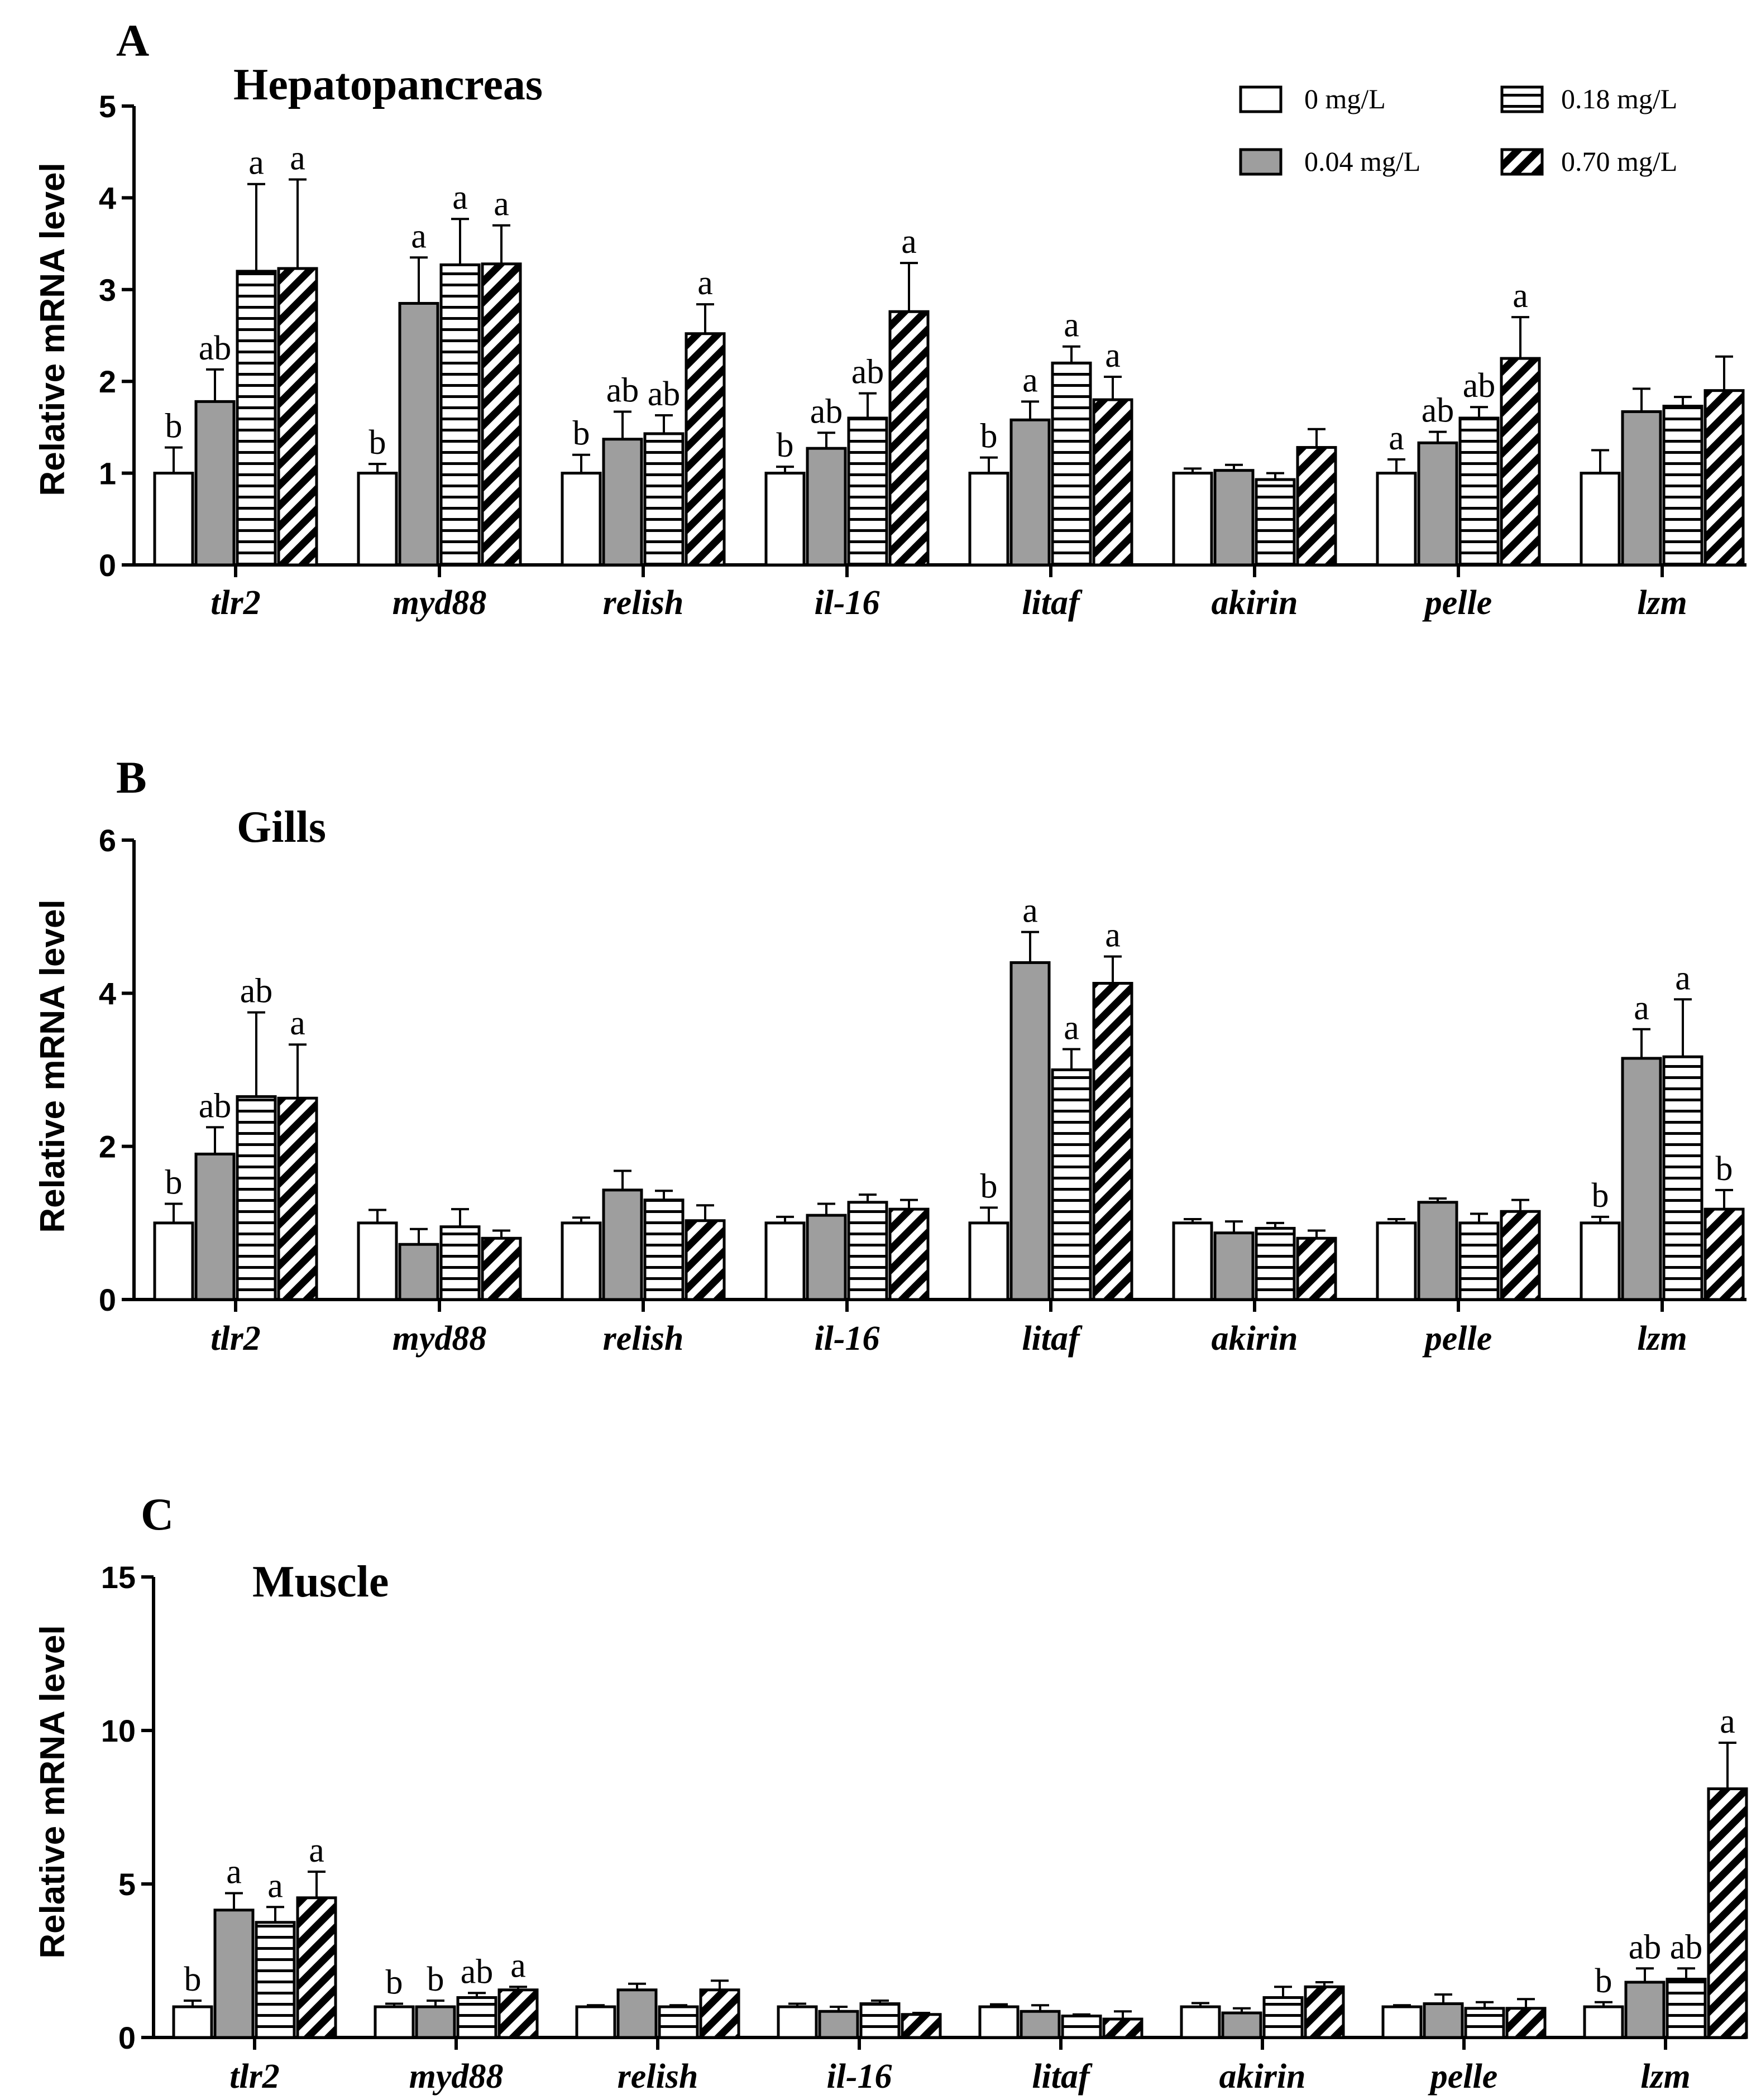 The width and height of the screenshot is (1761, 2100). Describe the element at coordinates (108, 290) in the screenshot. I see `y-tick-label: 3` at that location.